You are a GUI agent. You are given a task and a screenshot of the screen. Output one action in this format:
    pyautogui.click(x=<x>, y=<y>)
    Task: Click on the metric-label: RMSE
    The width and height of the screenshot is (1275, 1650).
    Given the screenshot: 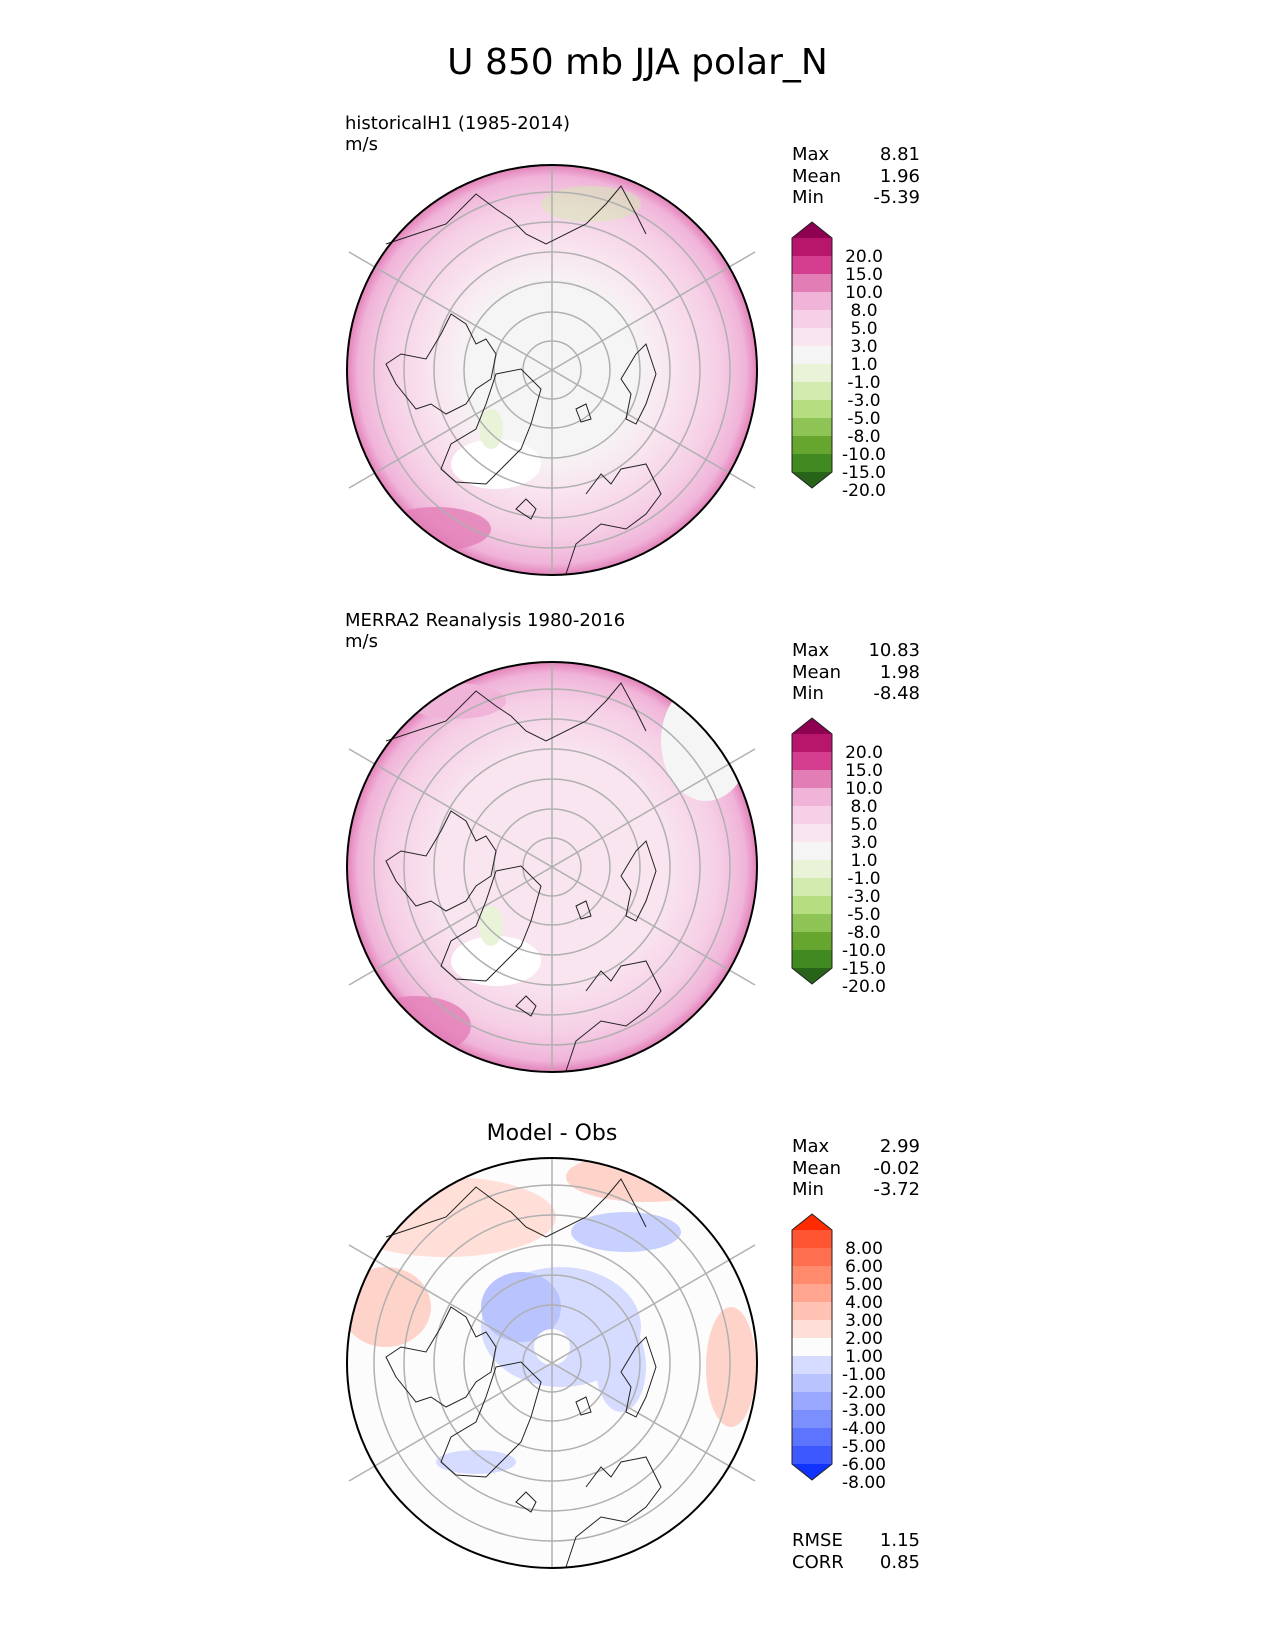 What is the action you would take?
    pyautogui.click(x=817, y=1540)
    